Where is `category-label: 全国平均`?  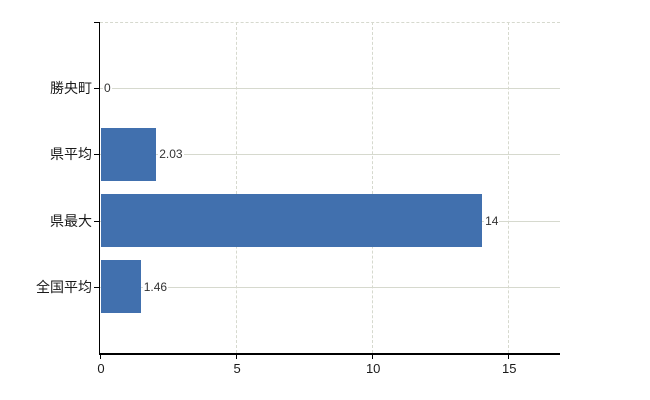
category-label: 全国平均 is located at coordinates (64, 286).